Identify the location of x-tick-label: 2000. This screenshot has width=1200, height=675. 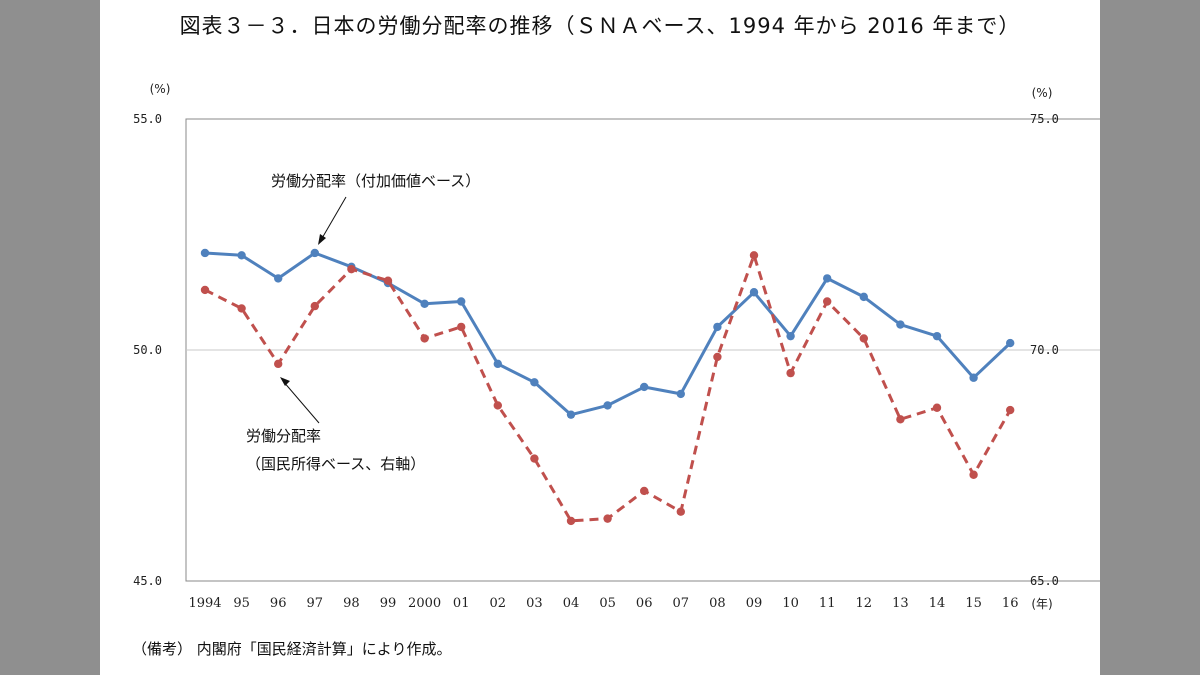
(424, 603).